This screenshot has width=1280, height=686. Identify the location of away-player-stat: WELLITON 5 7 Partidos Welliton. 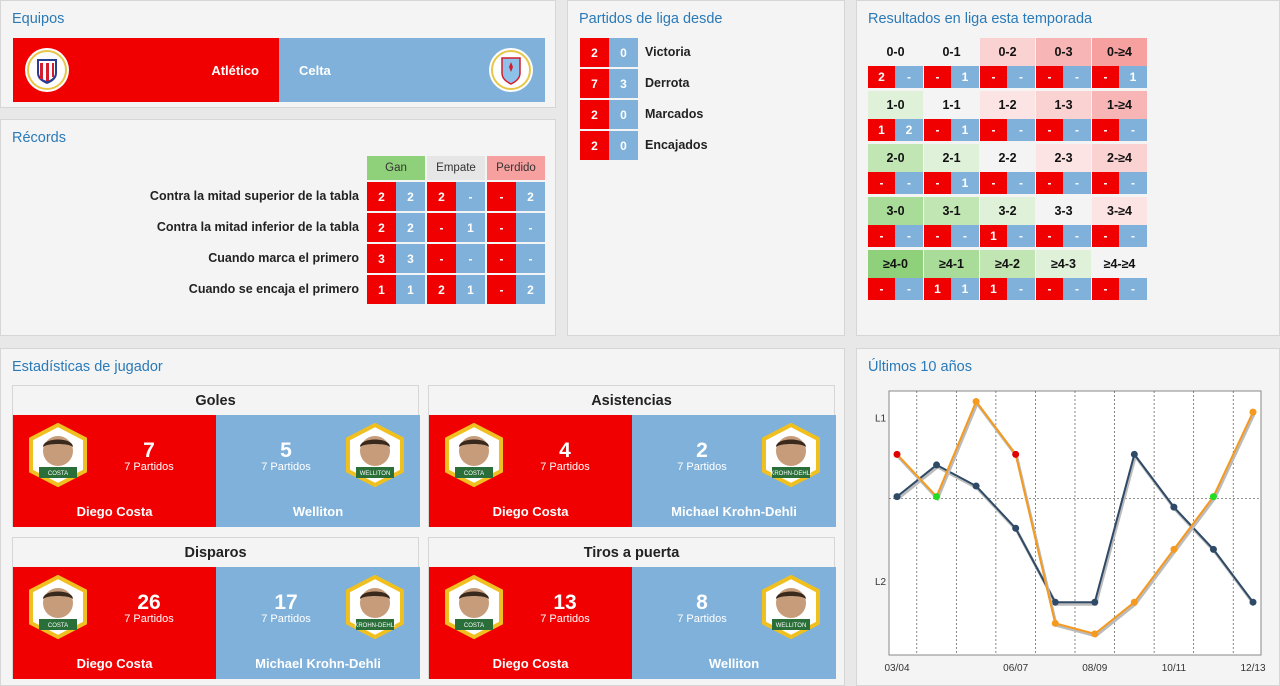
(318, 471).